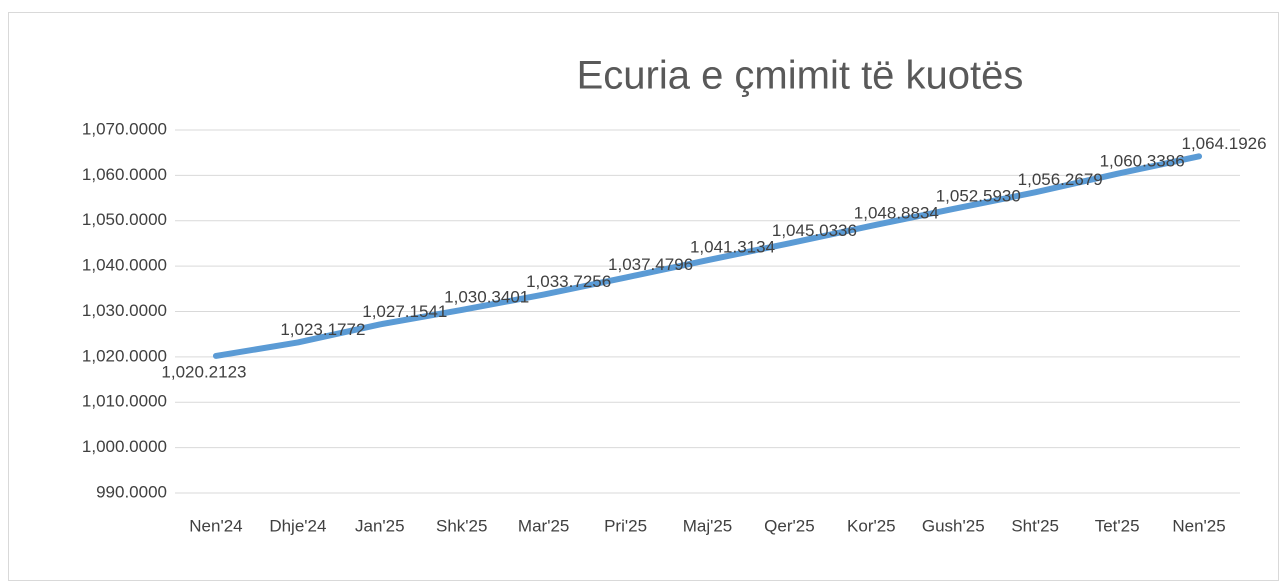  What do you see at coordinates (322, 329) in the screenshot?
I see `data-label: 1,023.1772` at bounding box center [322, 329].